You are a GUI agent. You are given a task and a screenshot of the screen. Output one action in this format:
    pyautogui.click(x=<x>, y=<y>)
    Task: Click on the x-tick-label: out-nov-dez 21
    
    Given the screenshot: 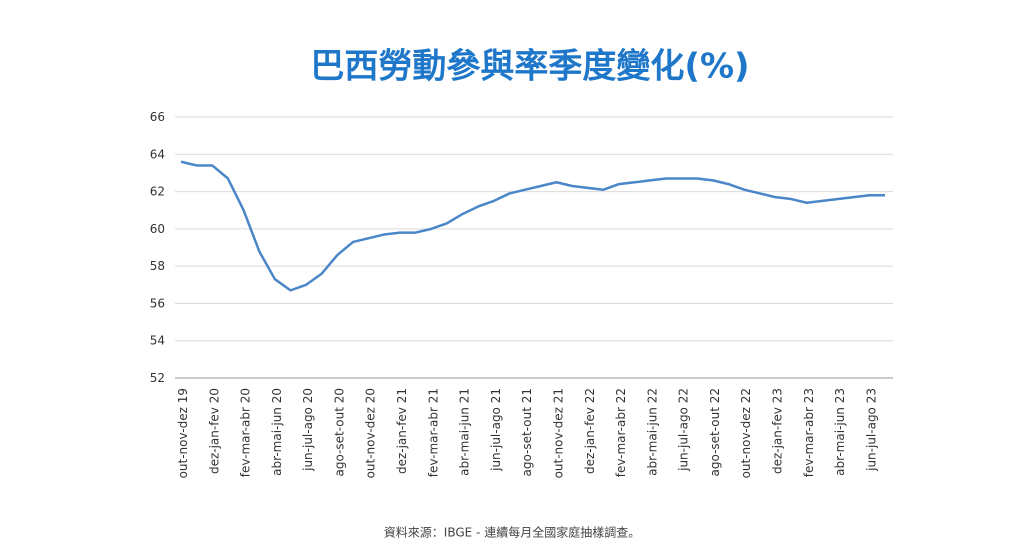 What is the action you would take?
    pyautogui.click(x=558, y=433)
    